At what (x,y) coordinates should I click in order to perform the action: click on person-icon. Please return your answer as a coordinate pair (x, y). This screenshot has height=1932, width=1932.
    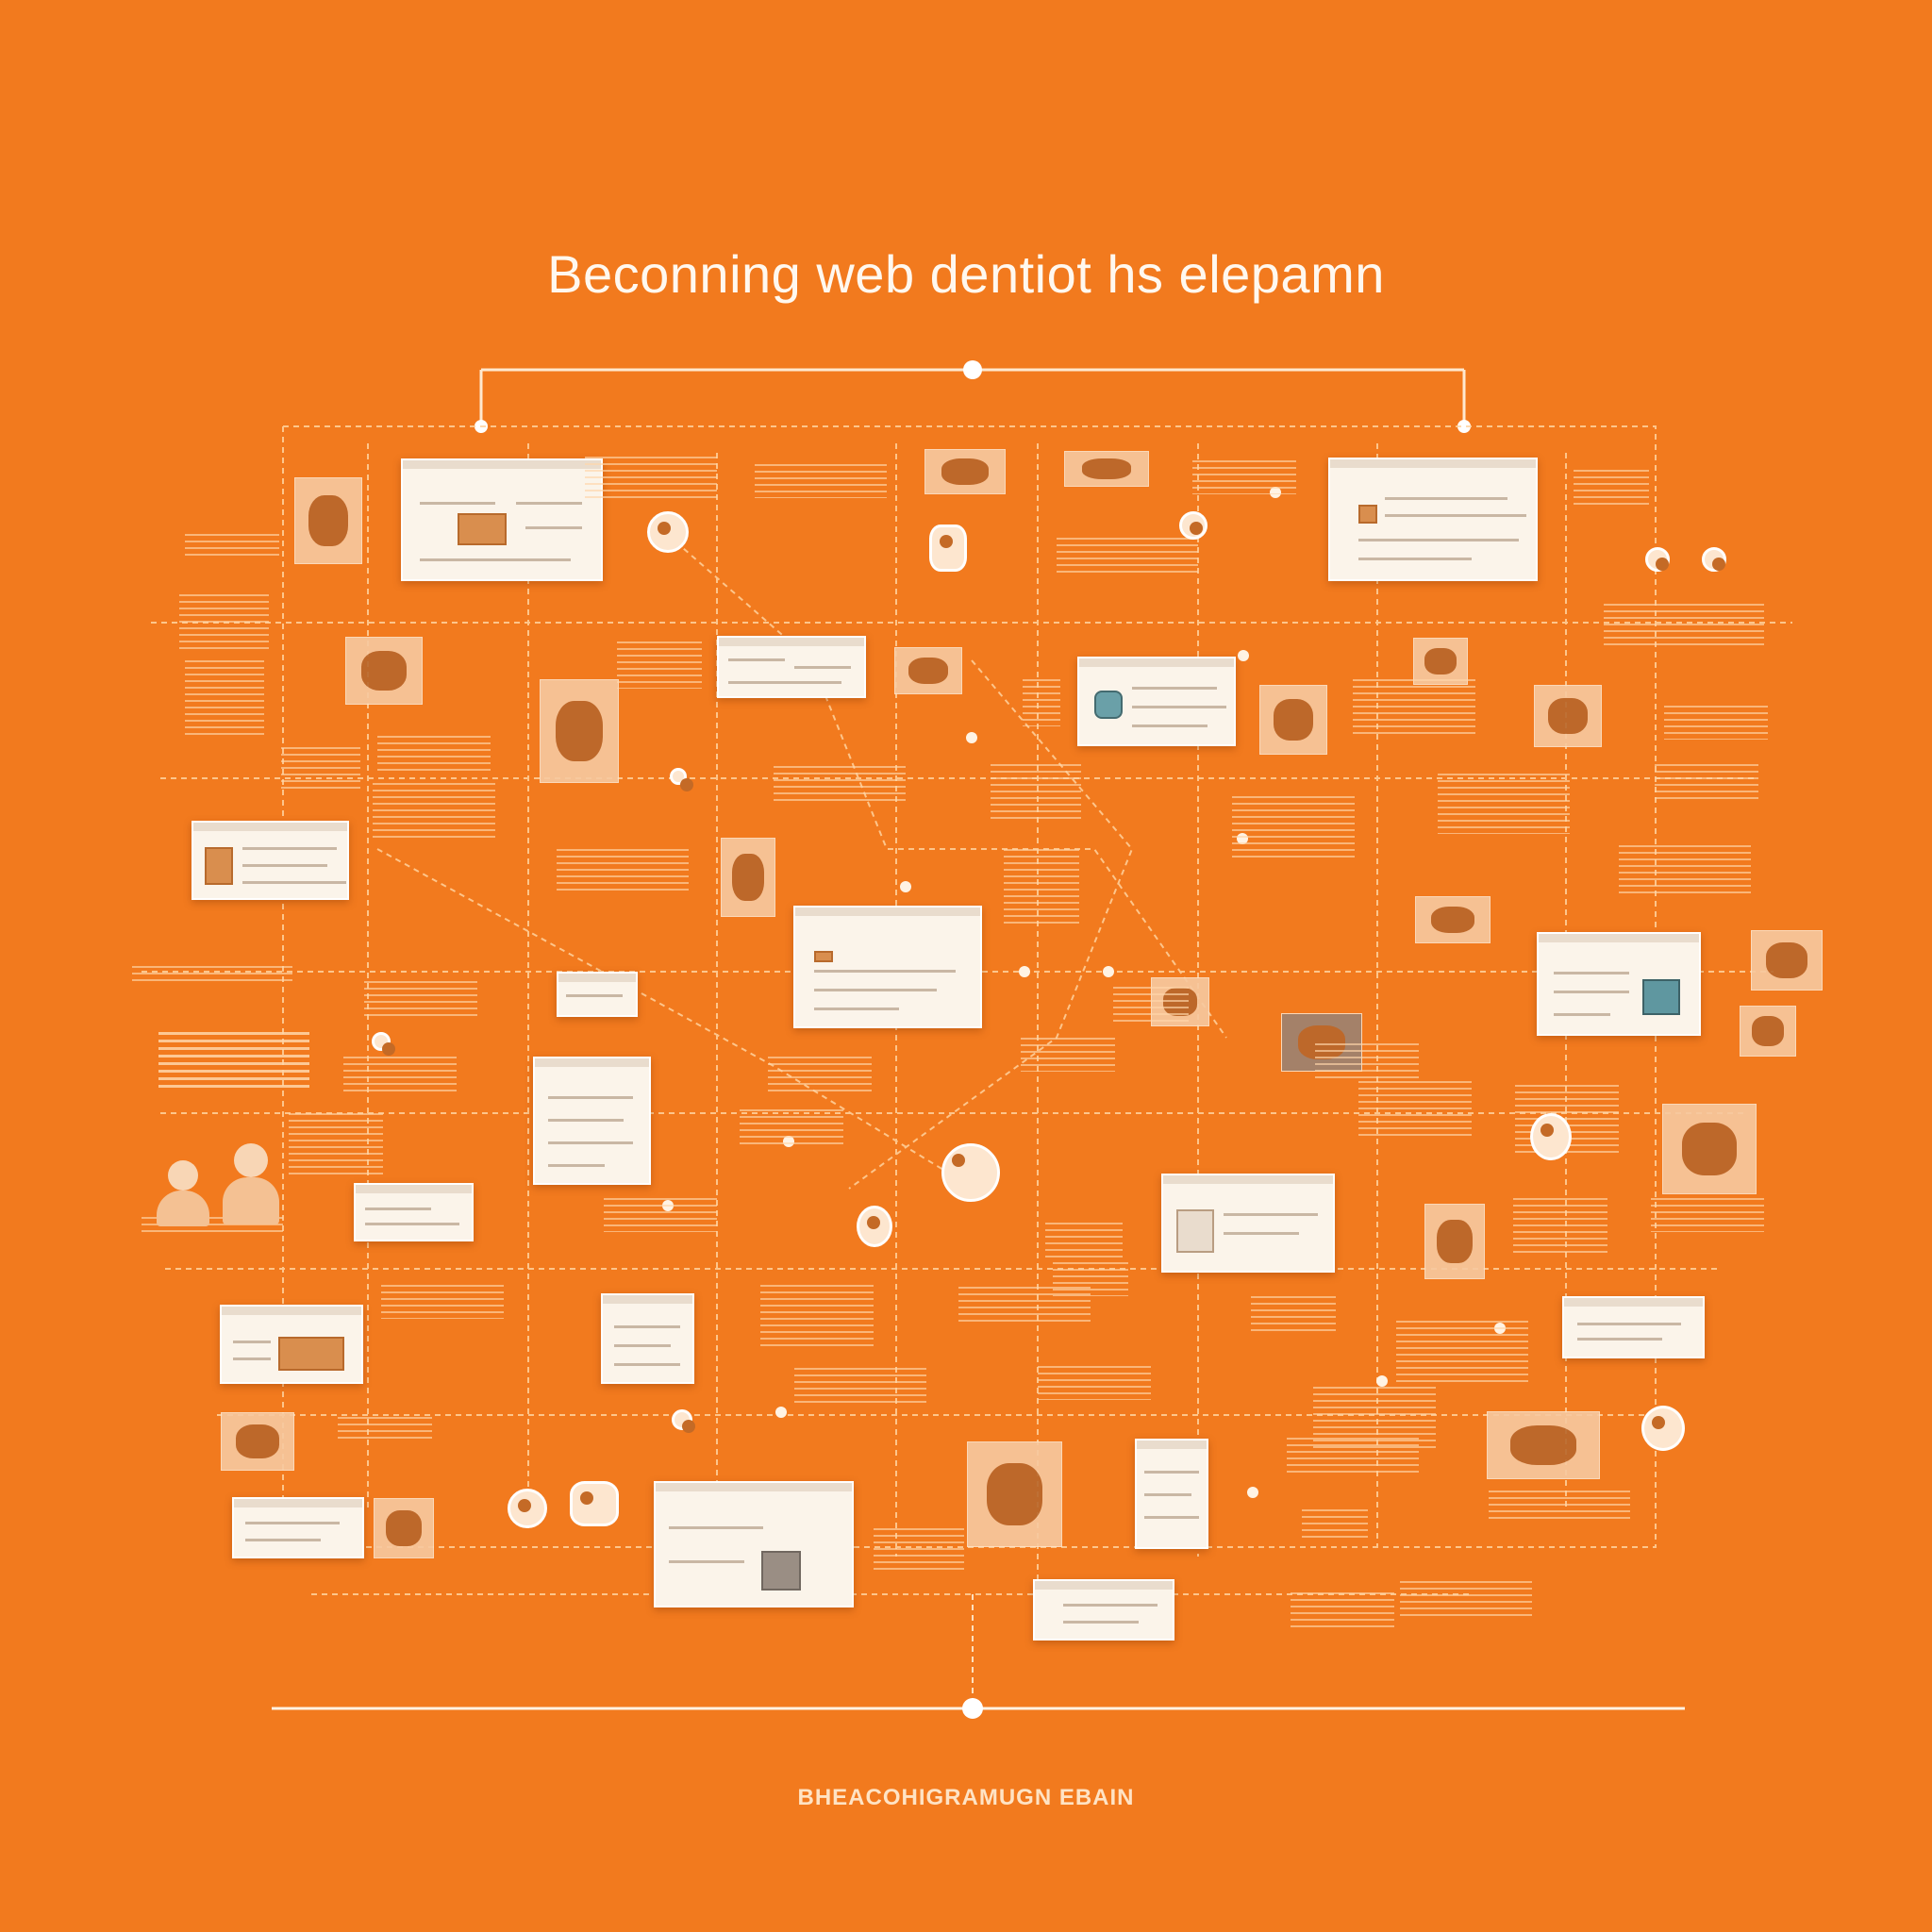
    Looking at the image, I should click on (251, 1184).